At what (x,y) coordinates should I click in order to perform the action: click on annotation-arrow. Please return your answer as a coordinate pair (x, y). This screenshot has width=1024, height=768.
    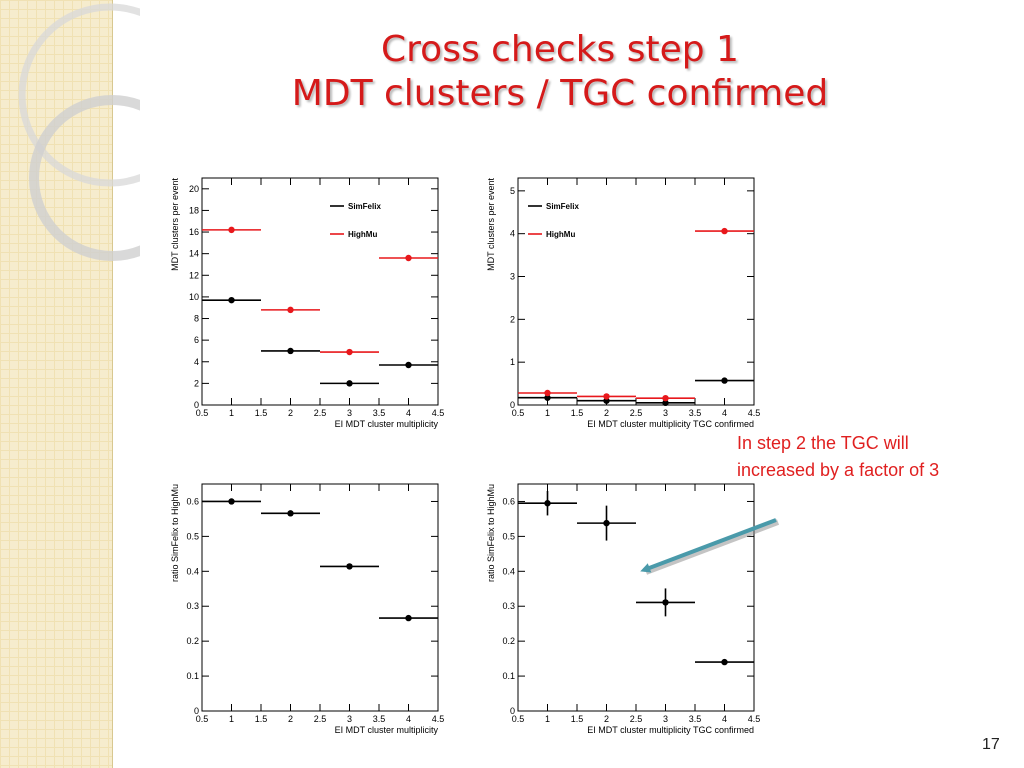
    Looking at the image, I should click on (710, 546).